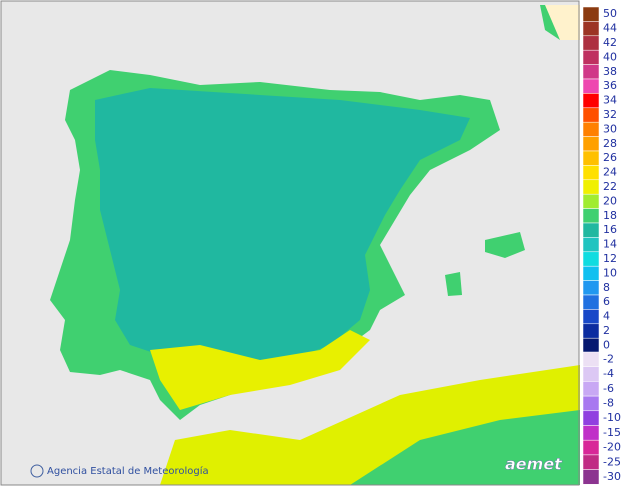  What do you see at coordinates (128, 471) in the screenshot?
I see `agency-name: Agencia Estatal de Meteorología` at bounding box center [128, 471].